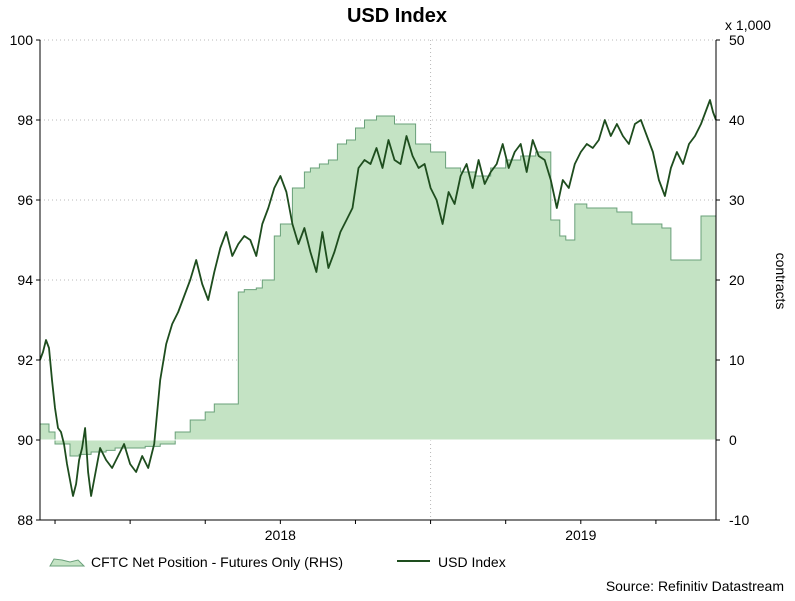 The height and width of the screenshot is (601, 795). I want to click on left-tick-label: 100, so click(22, 40).